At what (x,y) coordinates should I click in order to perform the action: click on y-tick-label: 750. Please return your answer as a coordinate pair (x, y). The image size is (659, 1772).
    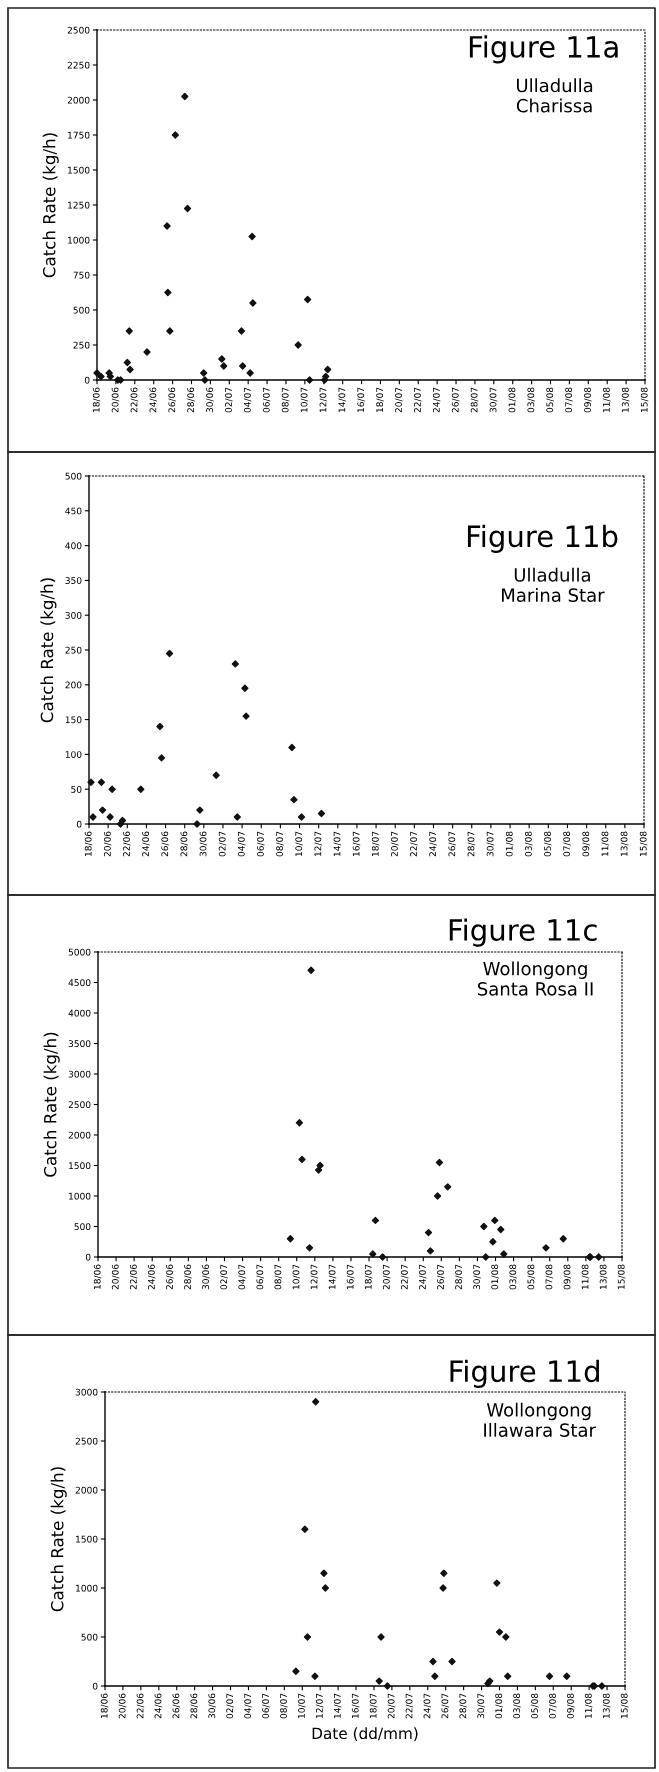
    Looking at the image, I should click on (81, 275).